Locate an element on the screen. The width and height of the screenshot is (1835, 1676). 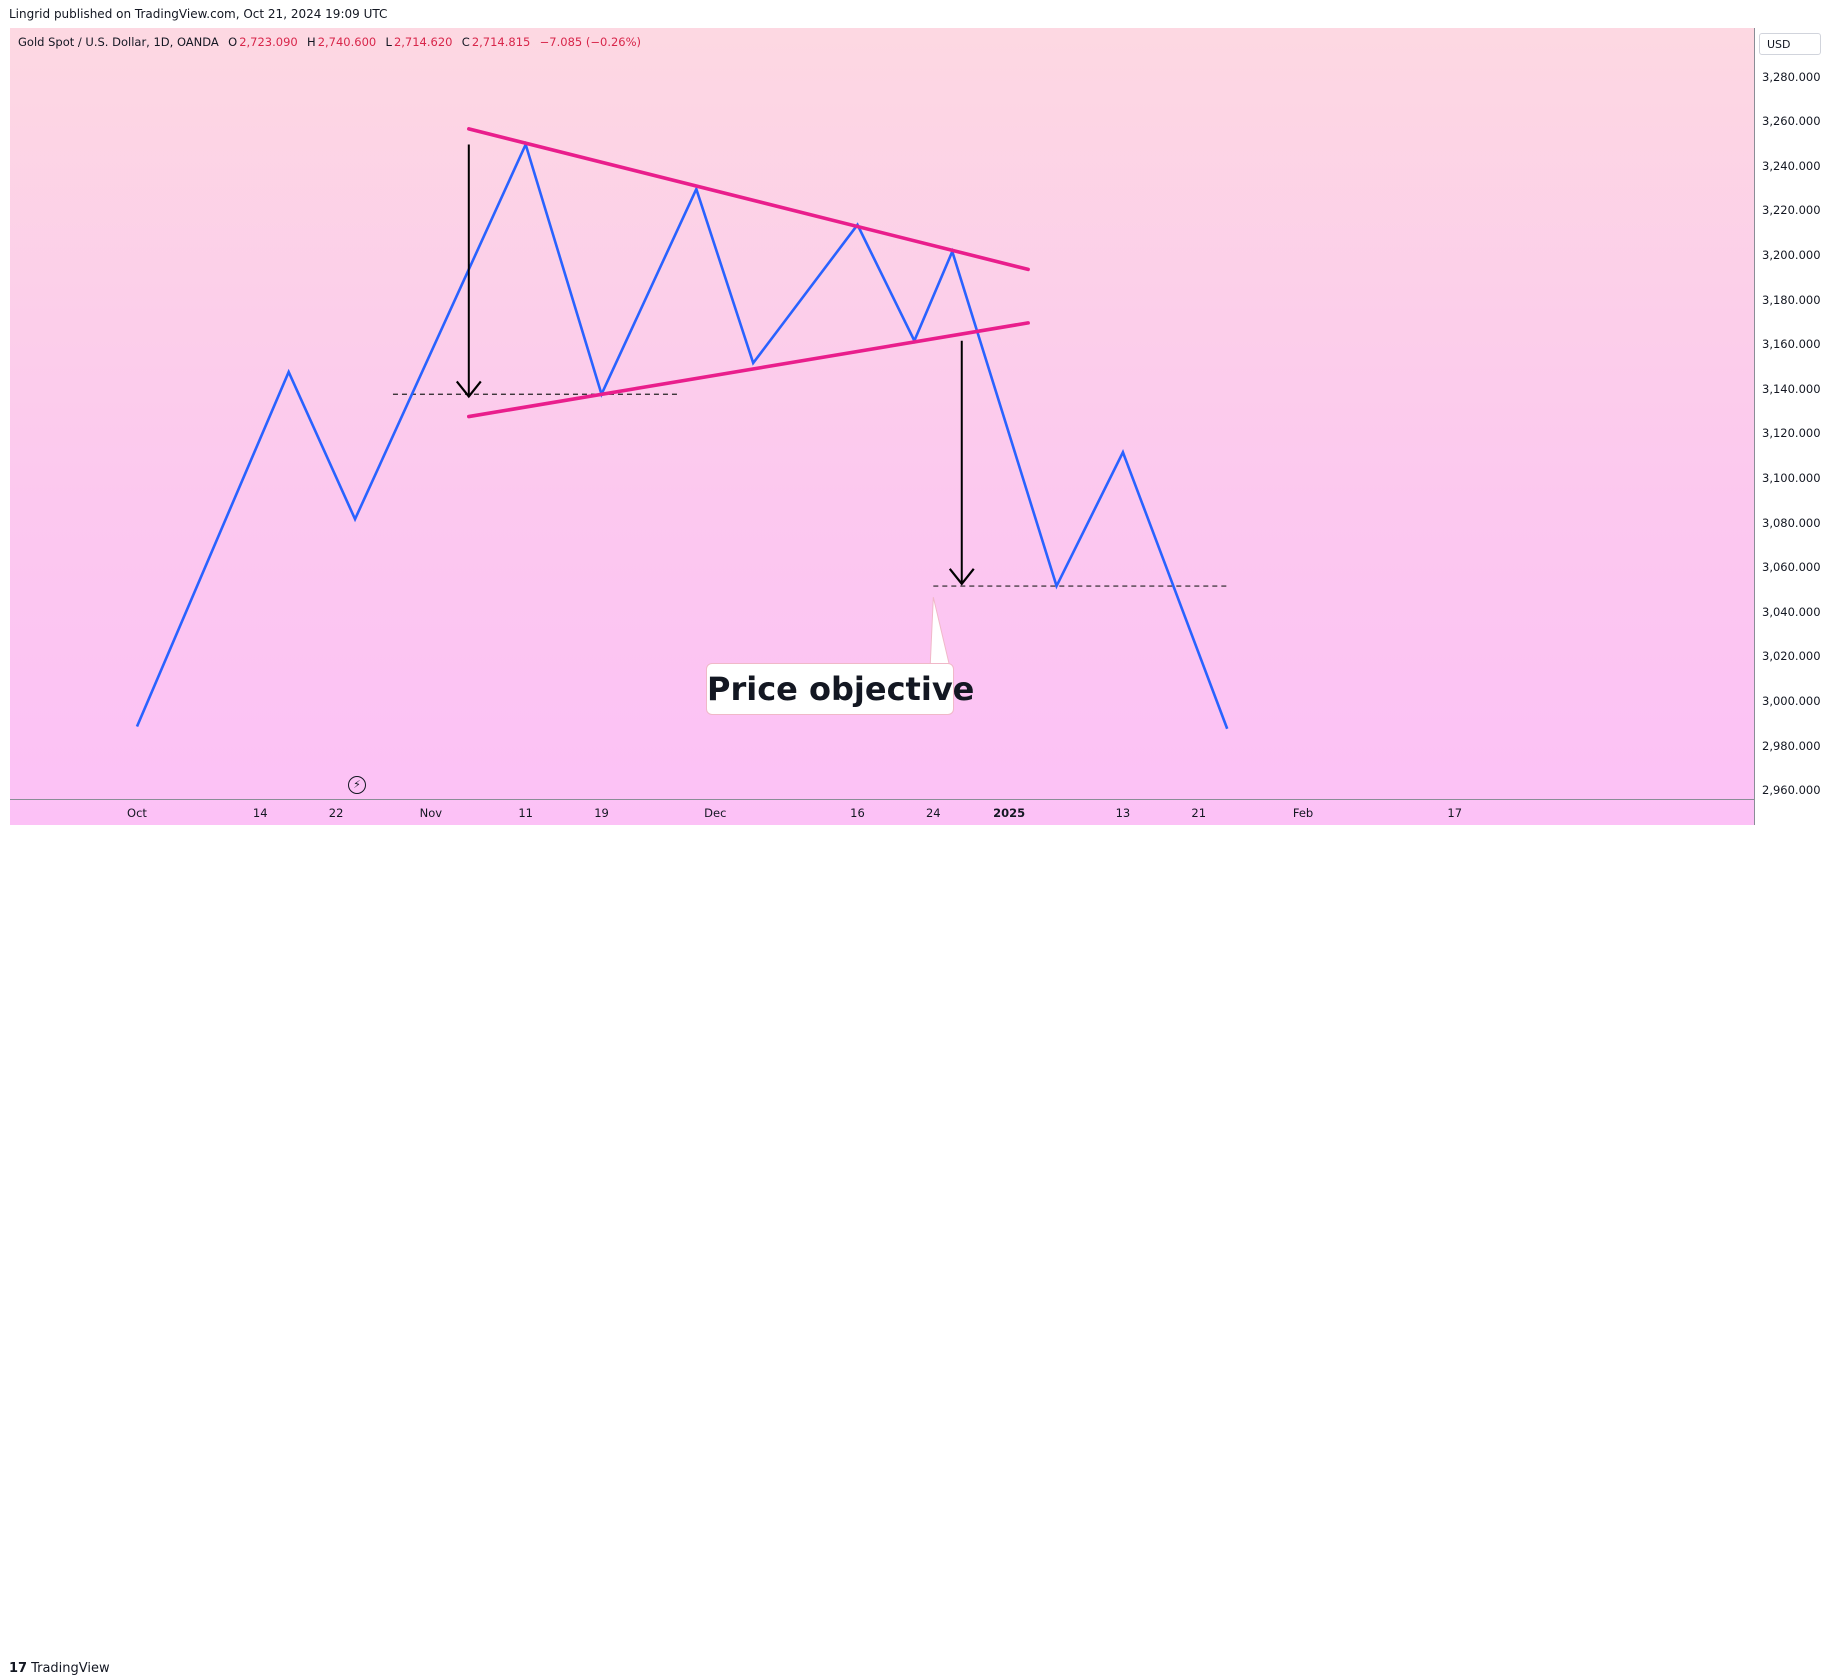
tradingview-logo-text: TradingView is located at coordinates (70, 1668).